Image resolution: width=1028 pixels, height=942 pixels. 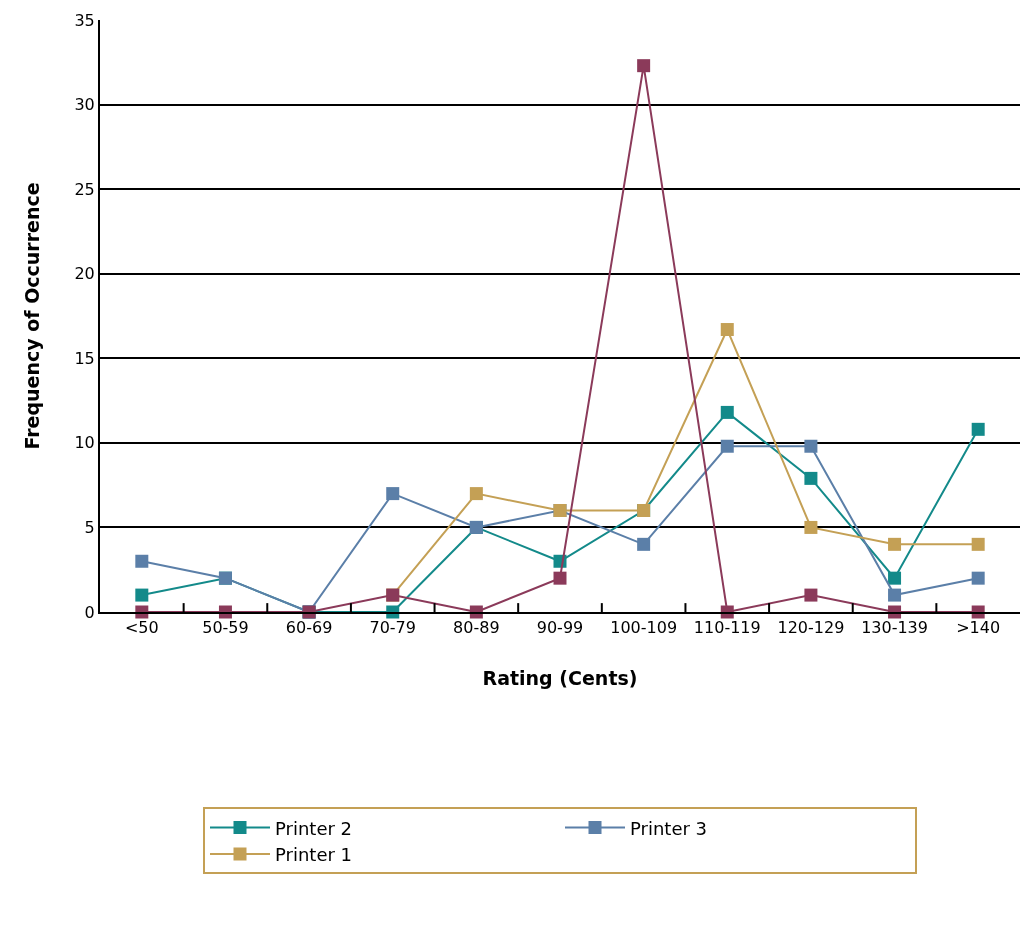 I want to click on x-axis-title: Rating (Cents), so click(x=560, y=677).